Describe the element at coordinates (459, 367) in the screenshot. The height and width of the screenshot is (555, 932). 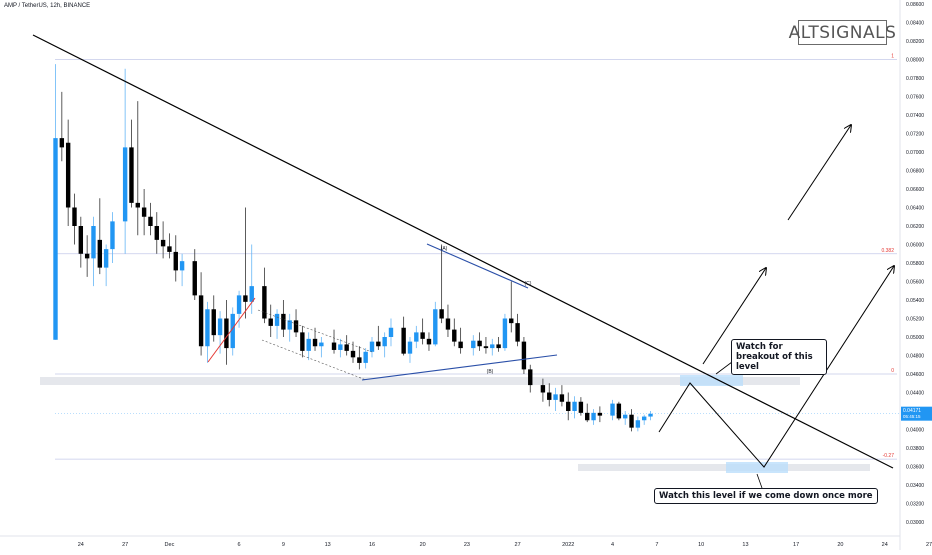
I see `wedge-lower` at that location.